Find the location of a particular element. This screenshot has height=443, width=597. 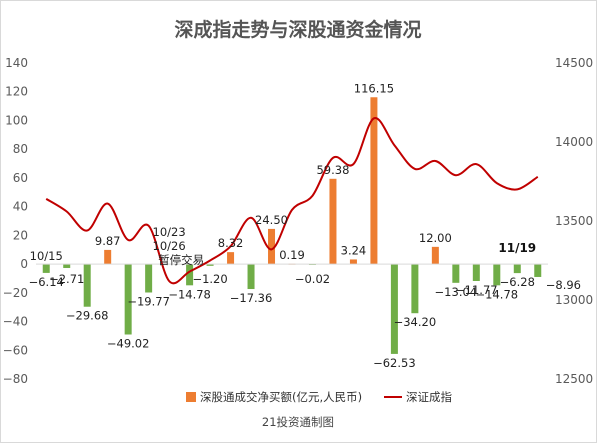

legend: 深股通成交净买额(亿元,人民币) 深证成指 is located at coordinates (319, 397).